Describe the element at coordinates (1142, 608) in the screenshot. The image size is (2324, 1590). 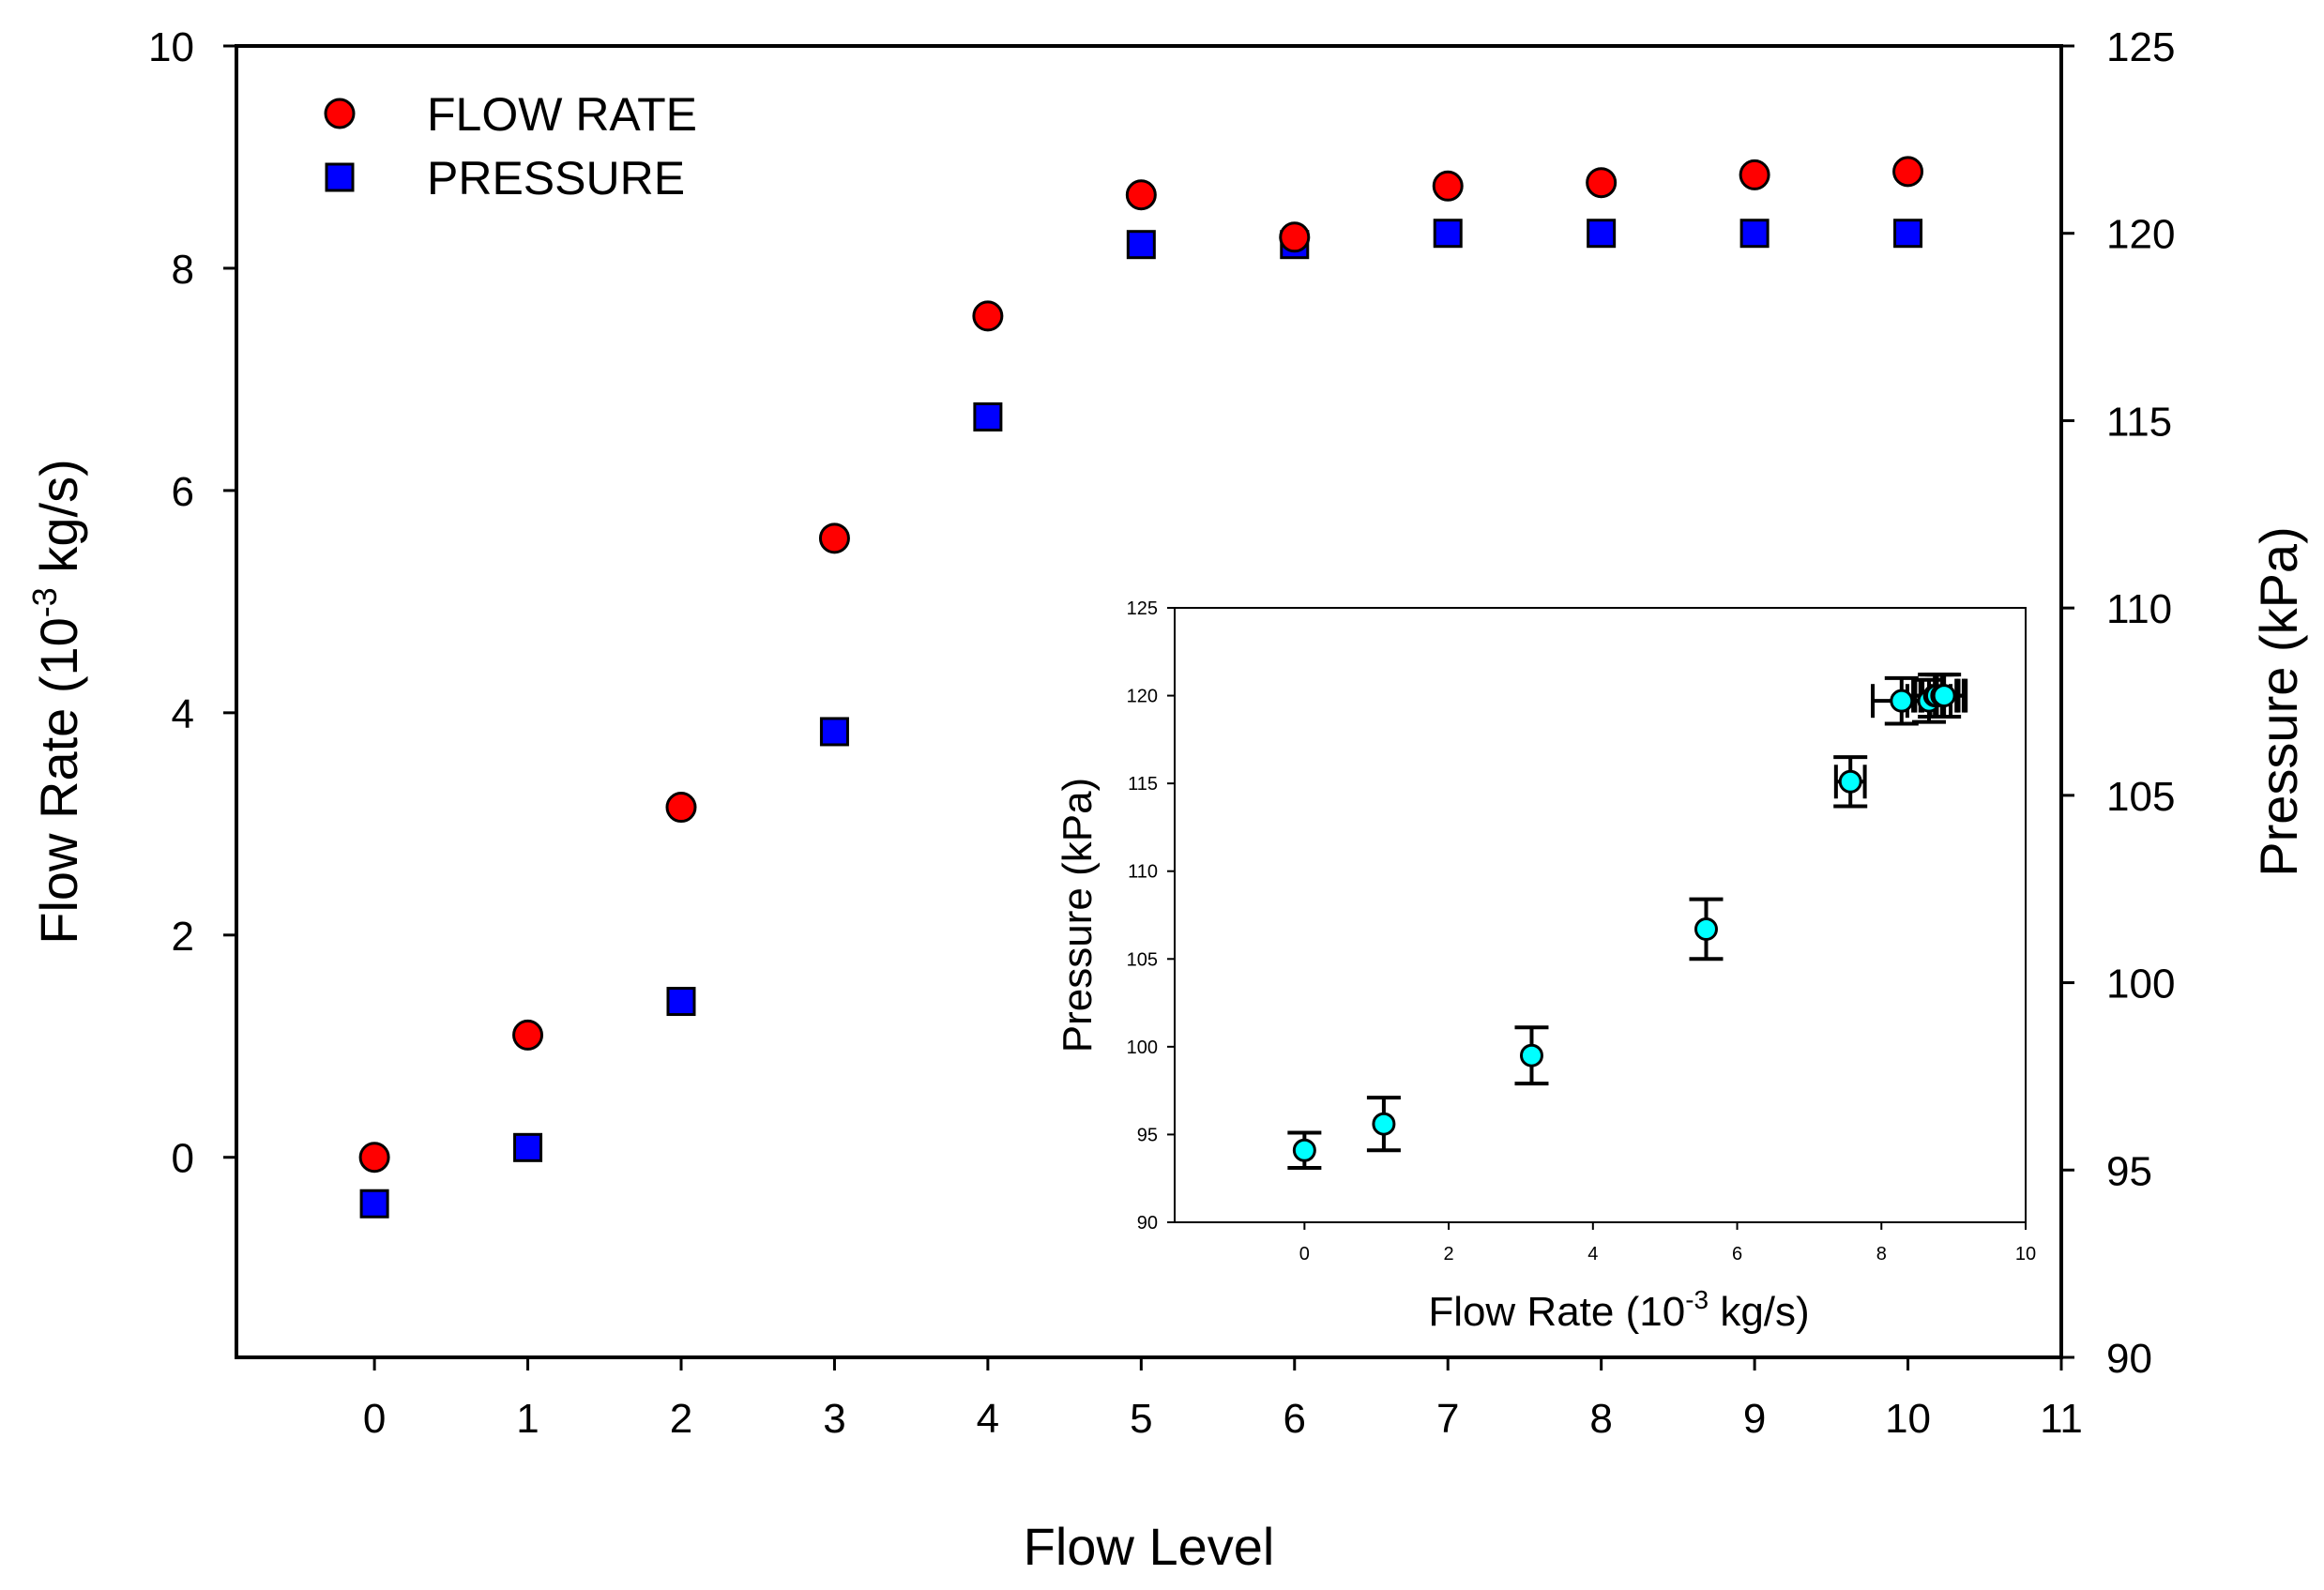
I see `inset-y-tick-label: 125` at that location.